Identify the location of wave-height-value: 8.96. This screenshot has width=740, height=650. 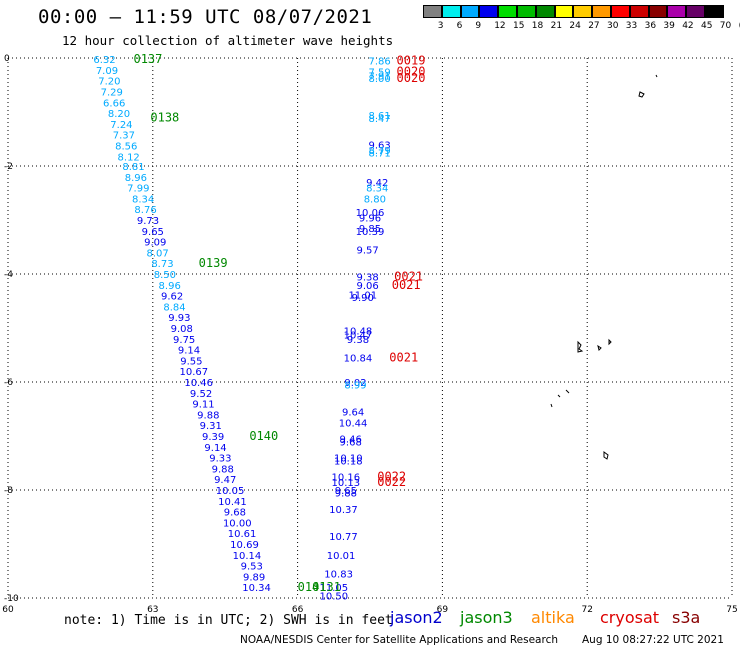
(136, 178).